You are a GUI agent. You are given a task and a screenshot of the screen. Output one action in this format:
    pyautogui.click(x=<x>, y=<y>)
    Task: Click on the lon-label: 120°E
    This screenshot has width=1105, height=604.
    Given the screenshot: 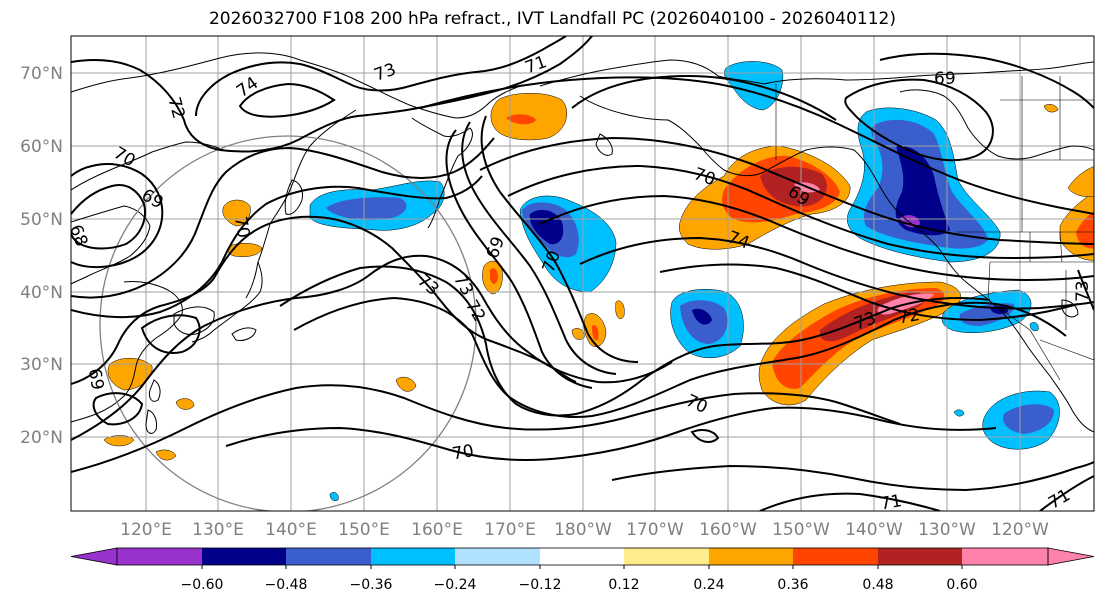 What is the action you would take?
    pyautogui.click(x=146, y=530)
    